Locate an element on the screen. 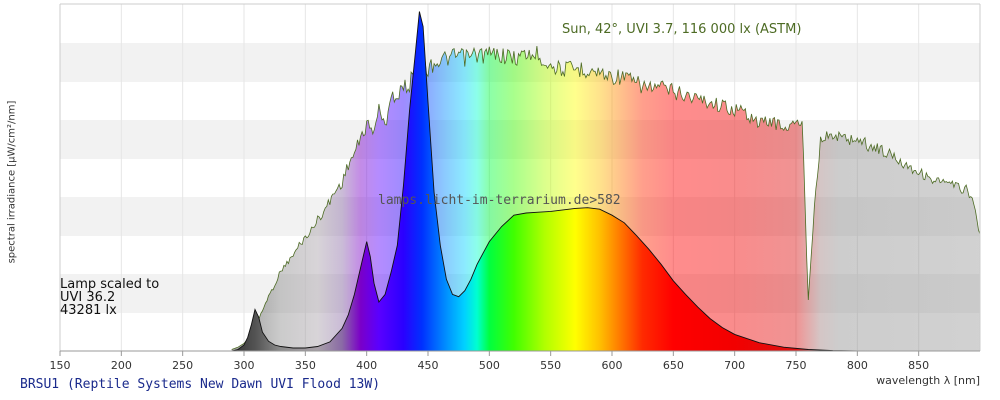 The height and width of the screenshot is (400, 1000). x-tick-label: 300 is located at coordinates (244, 365).